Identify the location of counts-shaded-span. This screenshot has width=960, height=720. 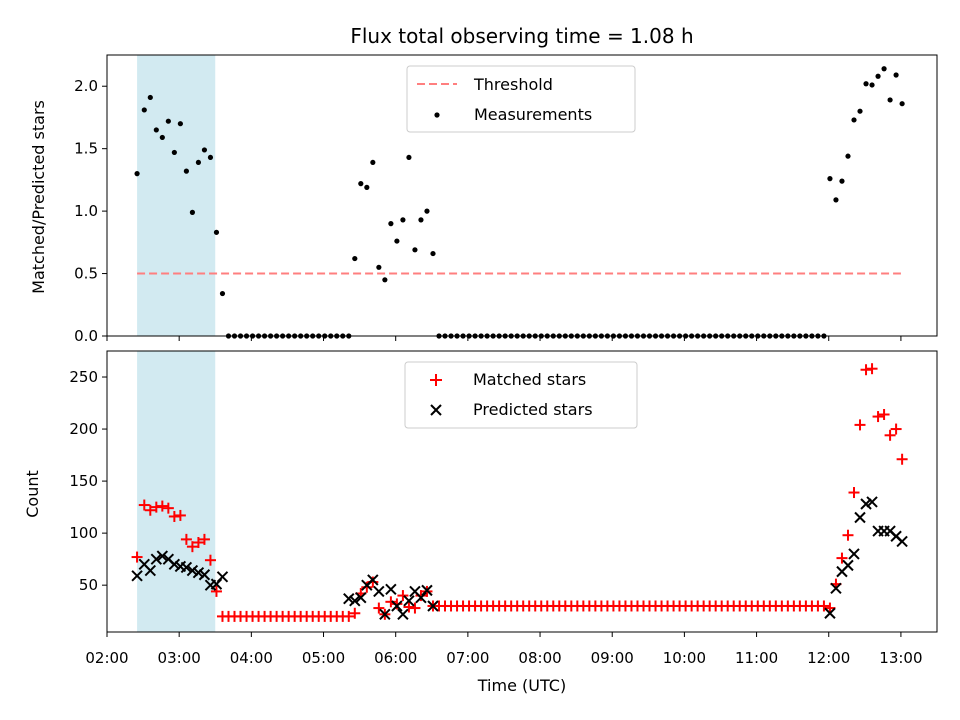
(176, 491).